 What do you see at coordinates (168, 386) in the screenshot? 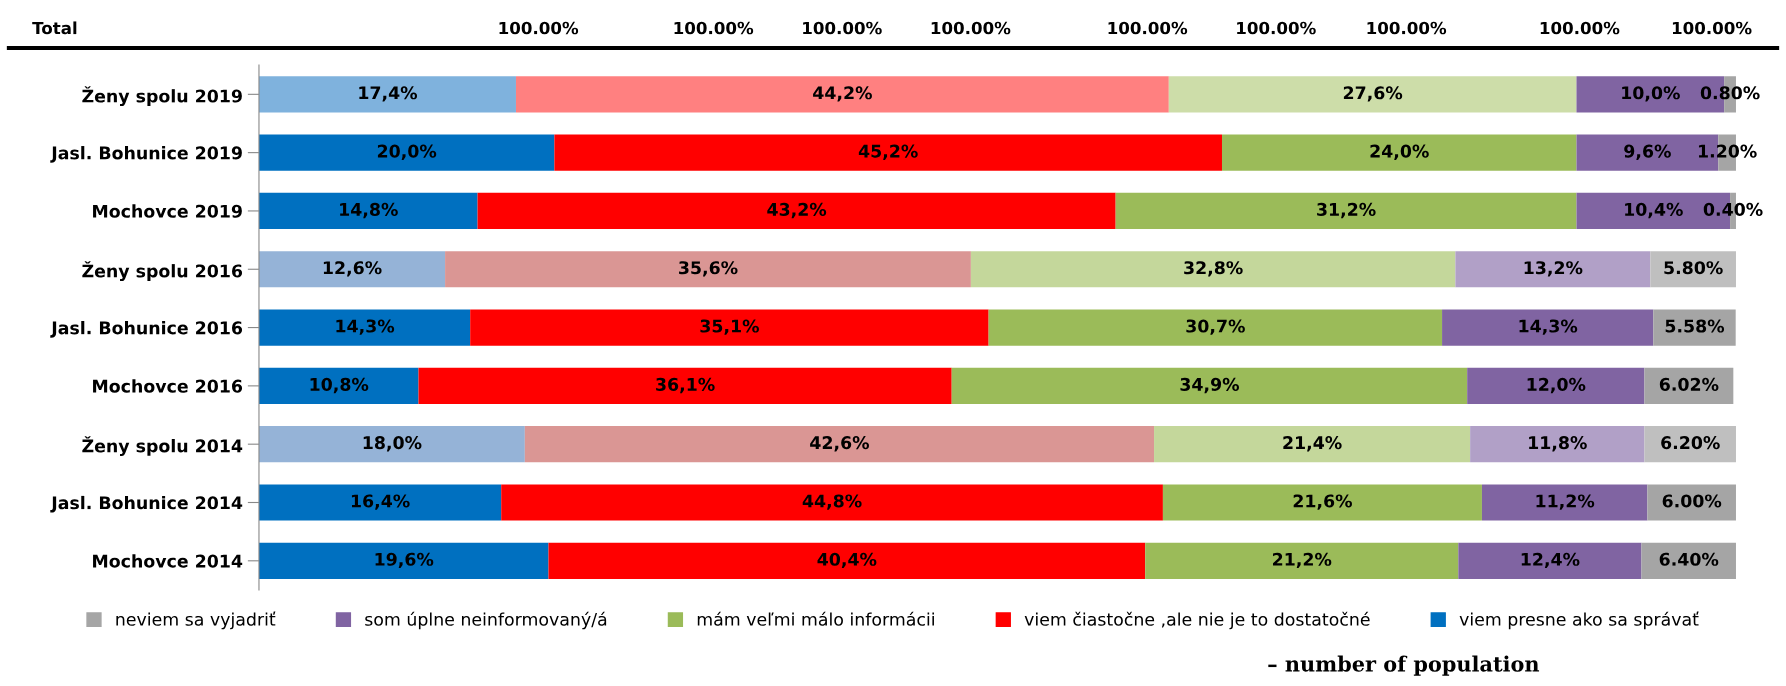
I see `y-tick-label: Mochovce 2016` at bounding box center [168, 386].